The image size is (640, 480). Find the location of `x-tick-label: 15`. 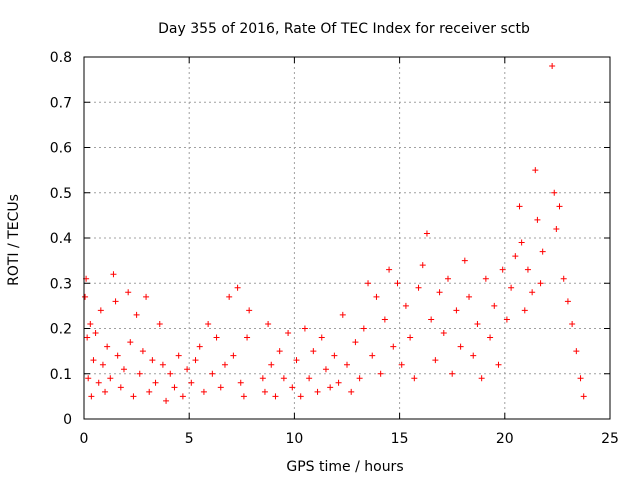

x-tick-label: 15 is located at coordinates (400, 439).